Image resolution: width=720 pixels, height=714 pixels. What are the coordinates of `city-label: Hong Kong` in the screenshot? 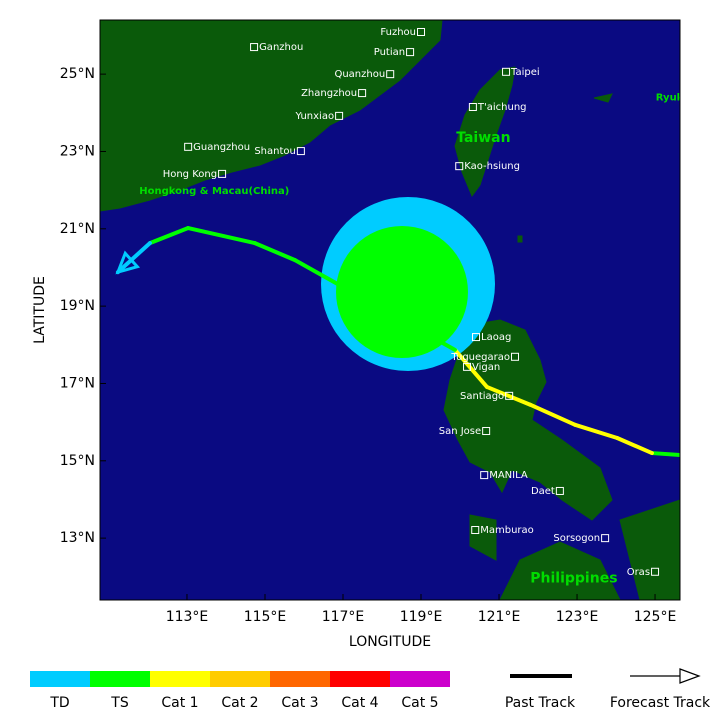 It's located at (190, 174).